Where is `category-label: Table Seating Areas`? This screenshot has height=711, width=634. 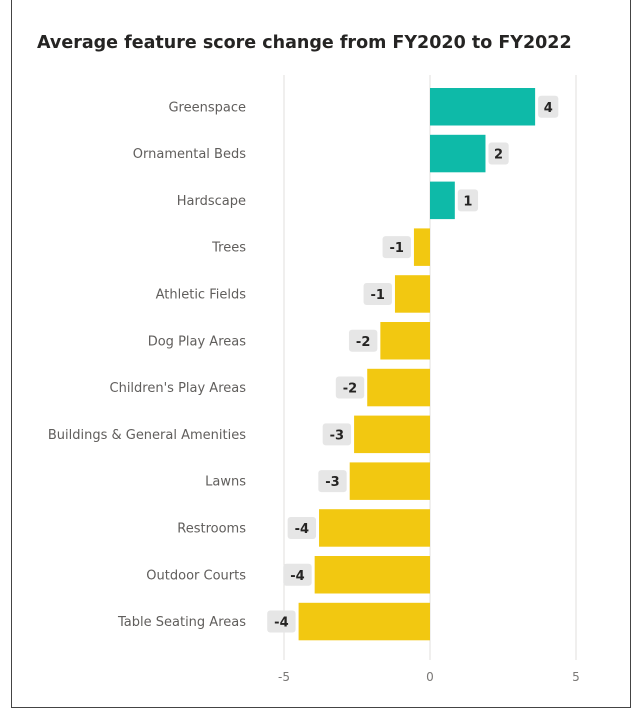 category-label: Table Seating Areas is located at coordinates (181, 622).